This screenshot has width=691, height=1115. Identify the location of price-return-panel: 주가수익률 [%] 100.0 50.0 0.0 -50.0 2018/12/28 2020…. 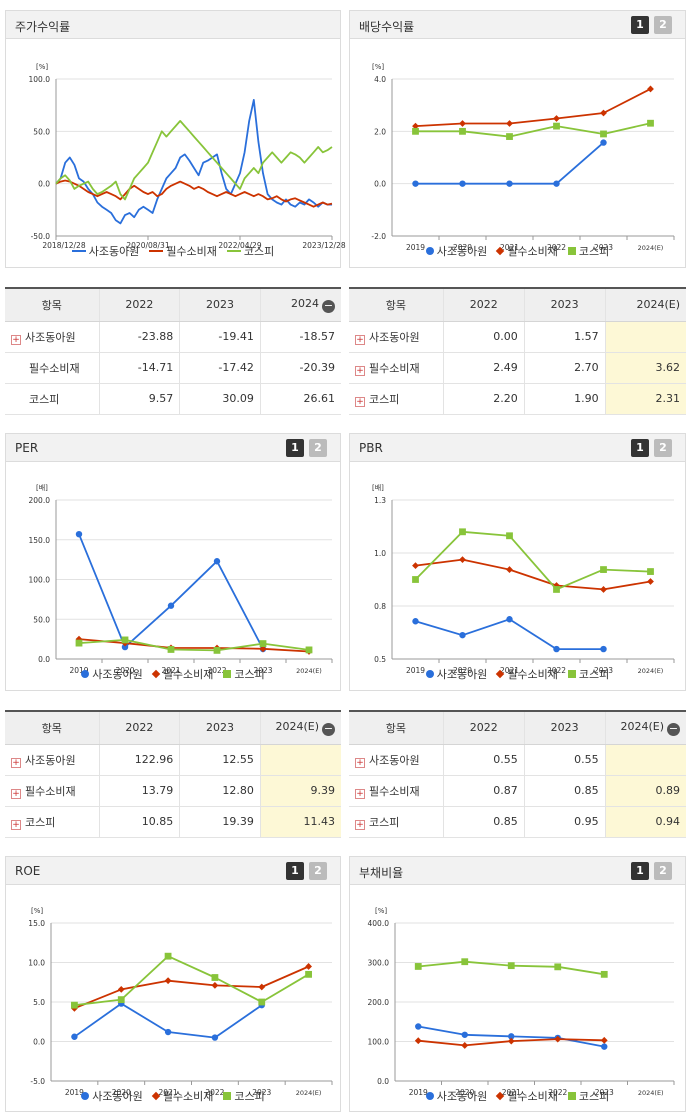
(175, 139).